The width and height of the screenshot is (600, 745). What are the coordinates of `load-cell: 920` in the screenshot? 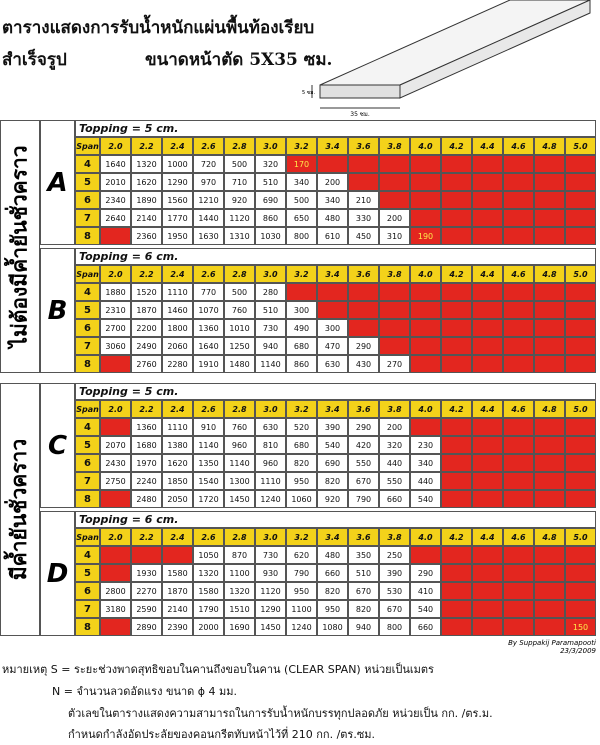 It's located at (332, 499).